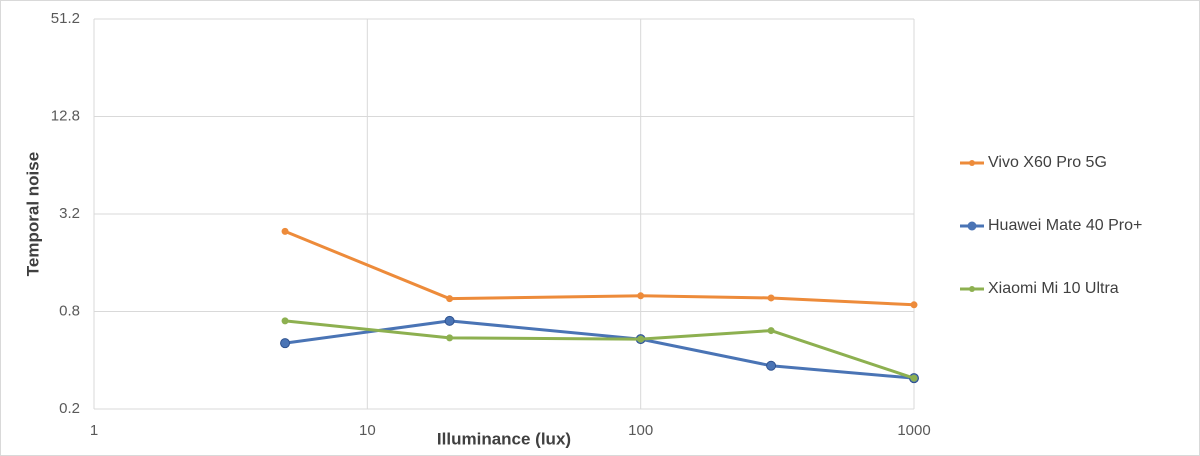 This screenshot has height=456, width=1200. What do you see at coordinates (94, 430) in the screenshot?
I see `x-tick-label: 1` at bounding box center [94, 430].